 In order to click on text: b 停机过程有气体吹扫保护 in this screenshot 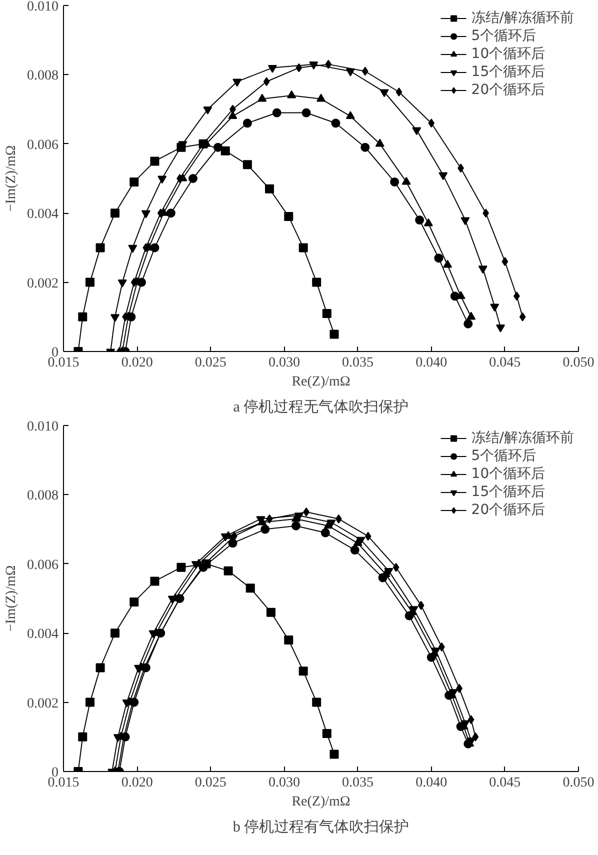, I will do `click(321, 827)`.